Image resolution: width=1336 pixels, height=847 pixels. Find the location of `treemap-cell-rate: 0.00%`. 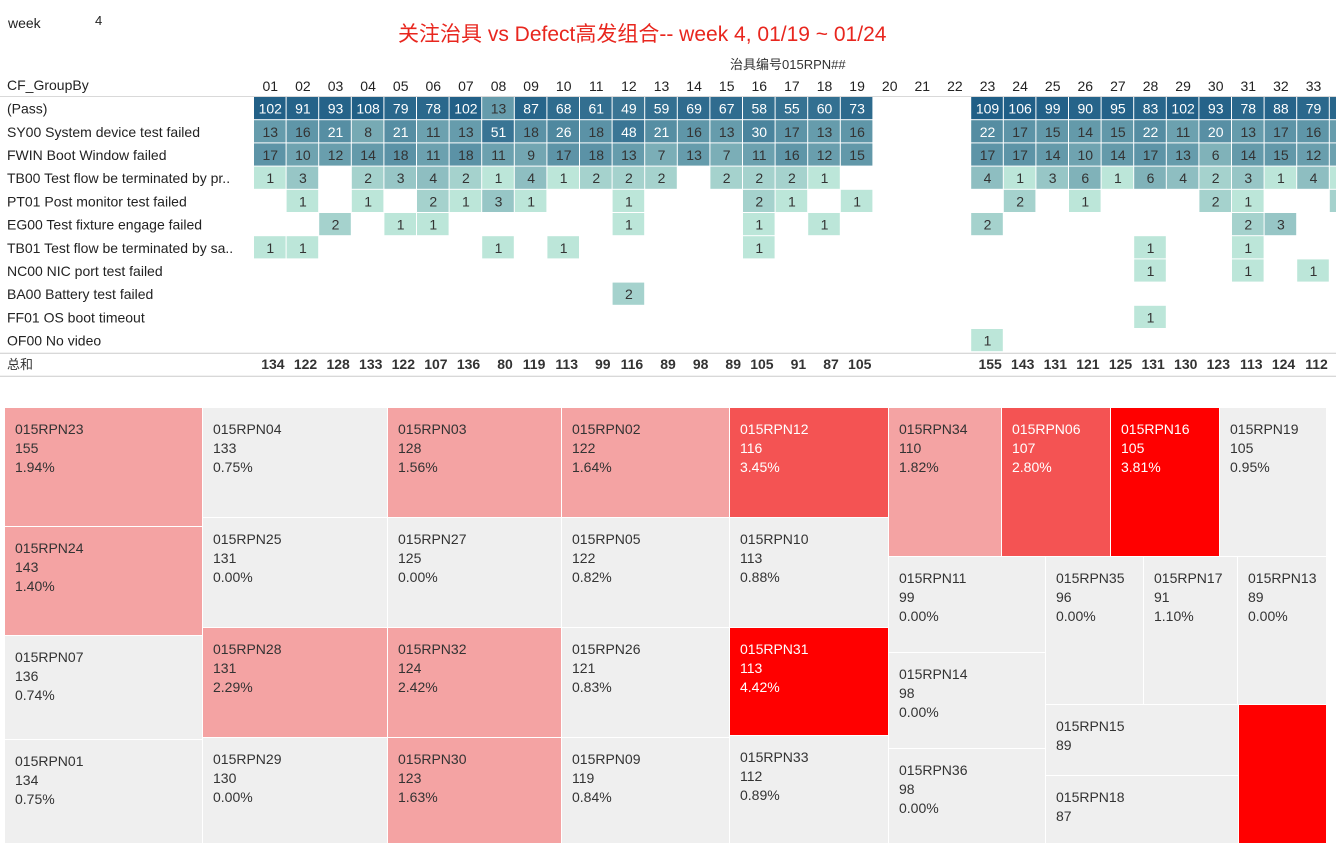

treemap-cell-rate: 0.00% is located at coordinates (1268, 616).